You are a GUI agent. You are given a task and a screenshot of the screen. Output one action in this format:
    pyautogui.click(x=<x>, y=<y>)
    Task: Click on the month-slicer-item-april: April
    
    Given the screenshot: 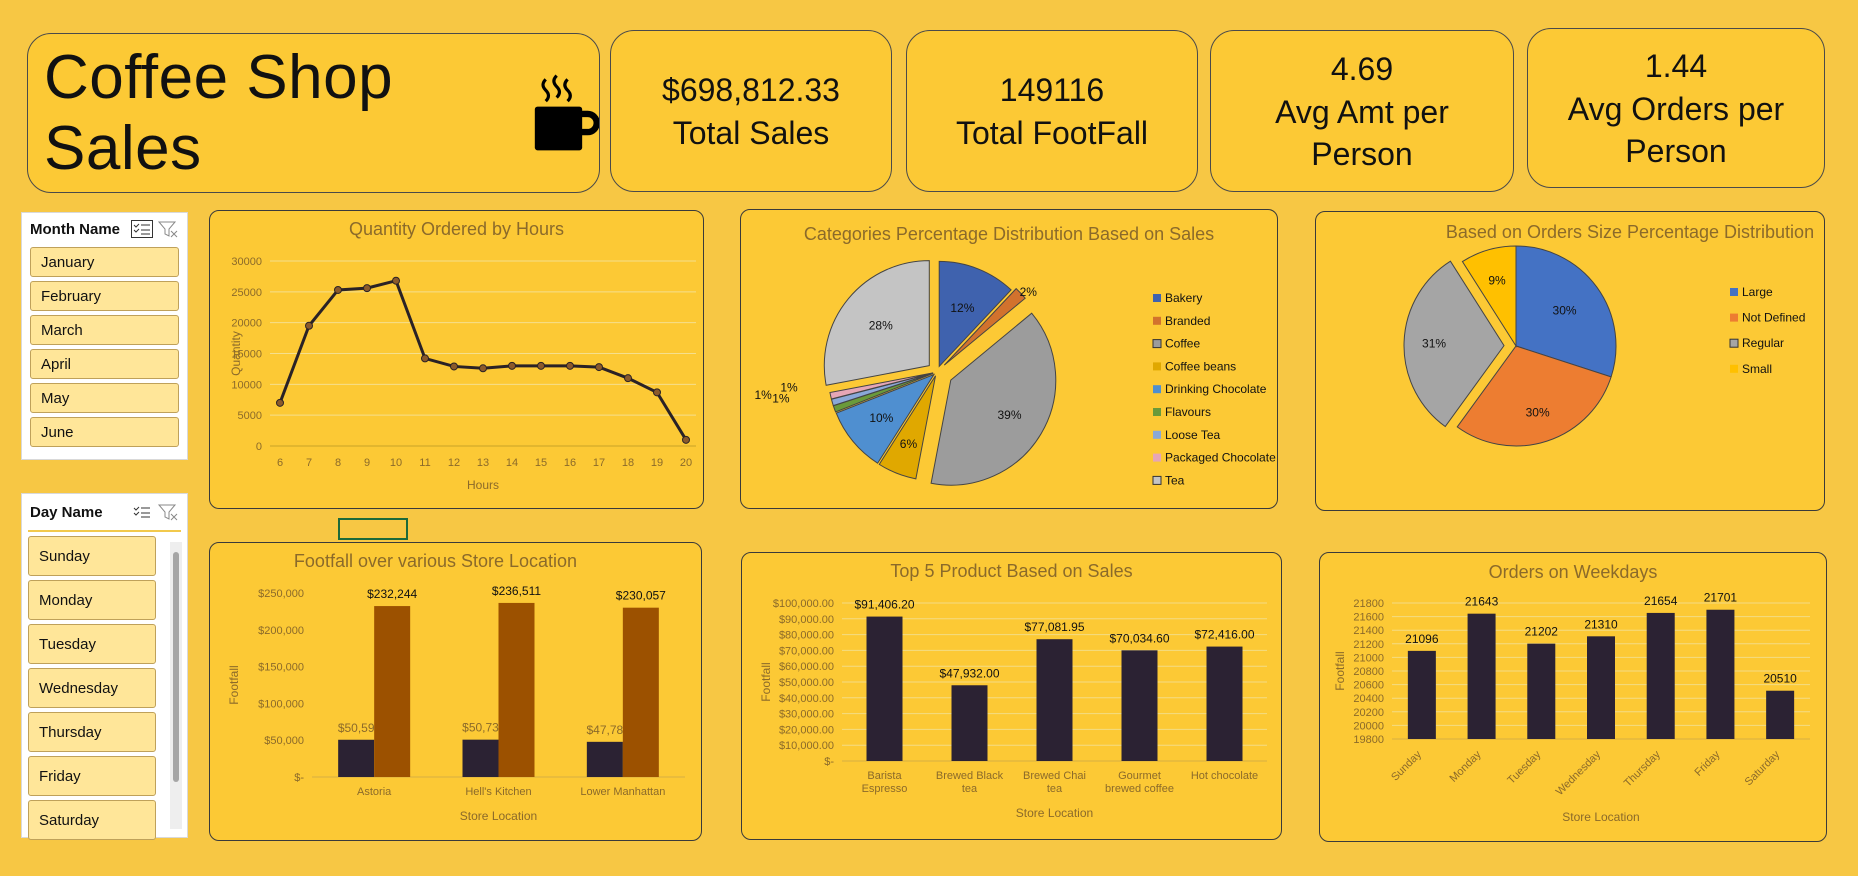 What is the action you would take?
    pyautogui.click(x=104, y=364)
    